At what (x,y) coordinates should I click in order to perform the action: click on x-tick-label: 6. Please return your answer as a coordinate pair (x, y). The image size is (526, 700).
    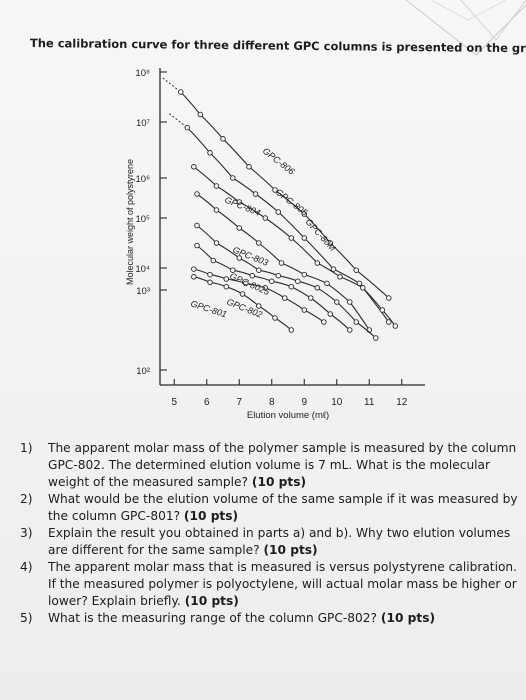
    Looking at the image, I should click on (207, 402).